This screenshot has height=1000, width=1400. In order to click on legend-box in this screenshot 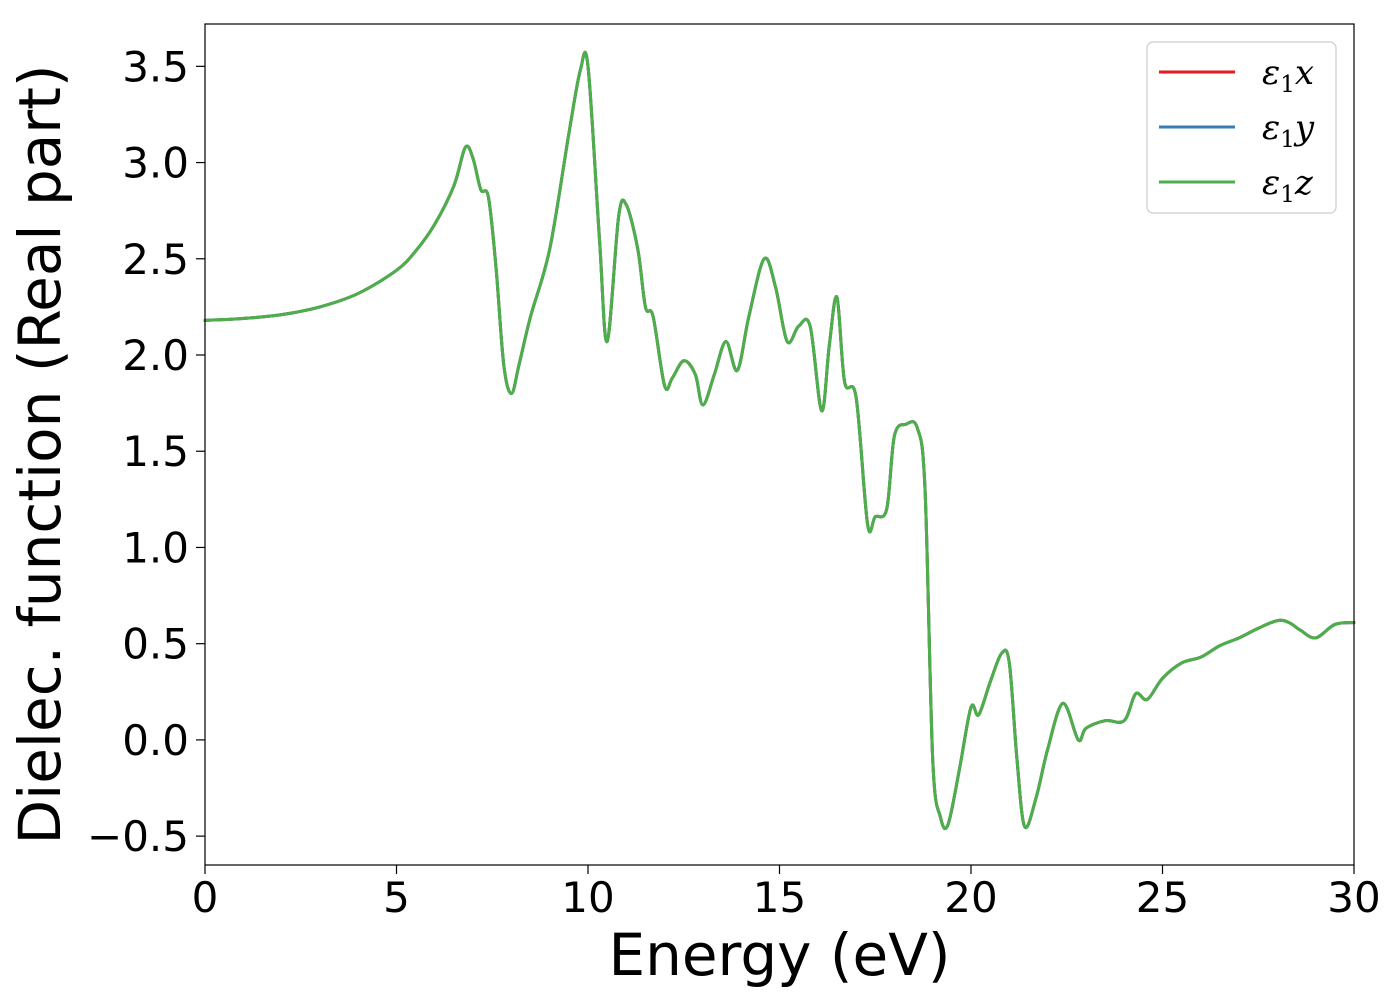, I will do `click(1241, 127)`.